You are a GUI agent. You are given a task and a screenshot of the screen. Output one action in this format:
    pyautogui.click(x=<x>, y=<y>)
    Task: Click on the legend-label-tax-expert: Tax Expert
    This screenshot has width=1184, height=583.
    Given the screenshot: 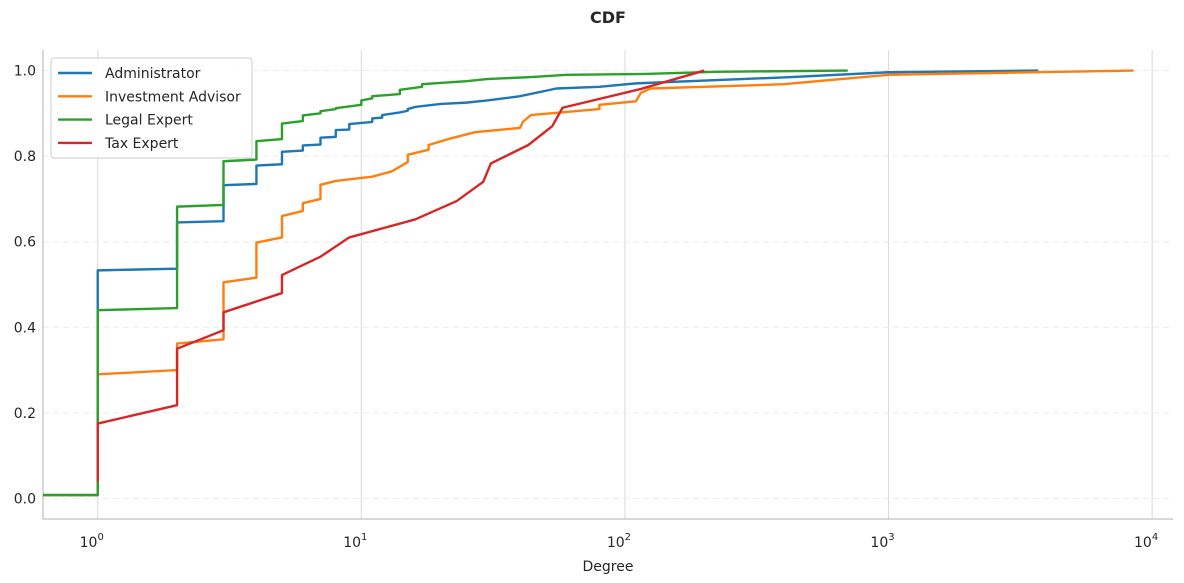 What is the action you would take?
    pyautogui.click(x=141, y=144)
    